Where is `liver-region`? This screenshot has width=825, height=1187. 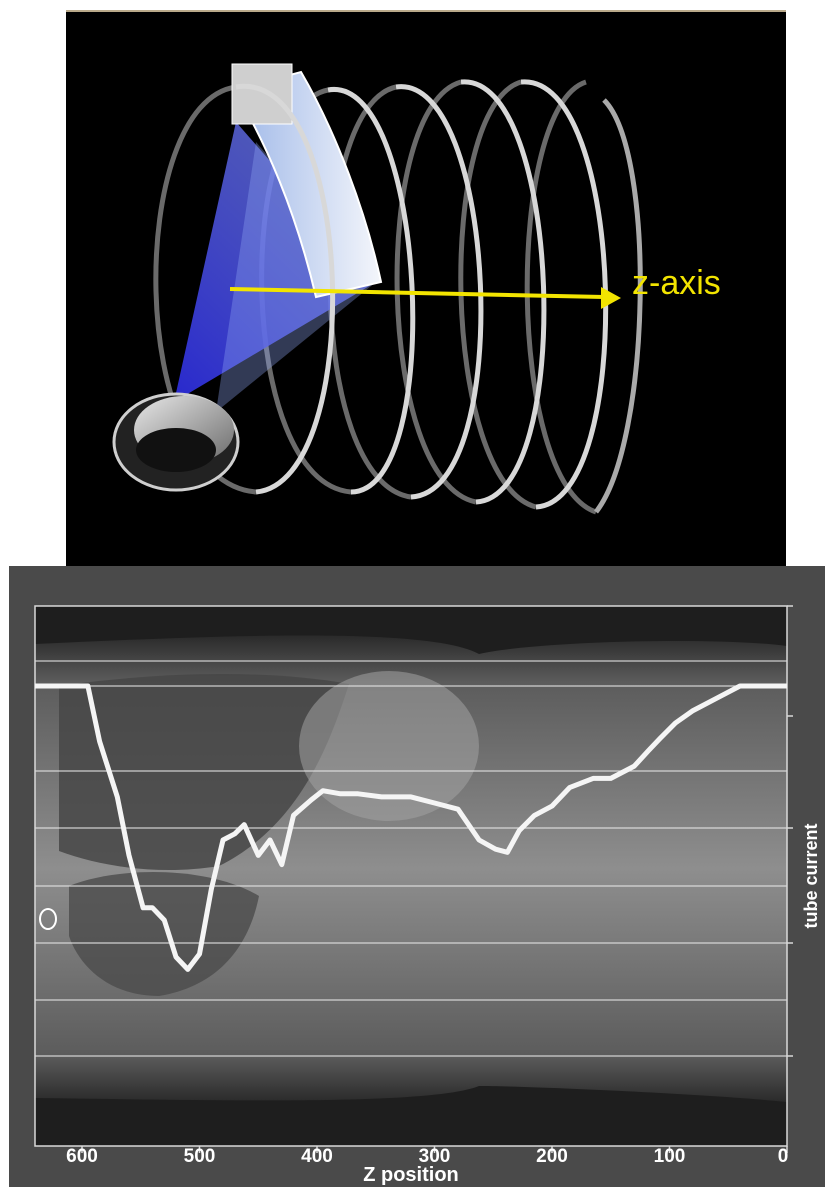 liver-region is located at coordinates (389, 746).